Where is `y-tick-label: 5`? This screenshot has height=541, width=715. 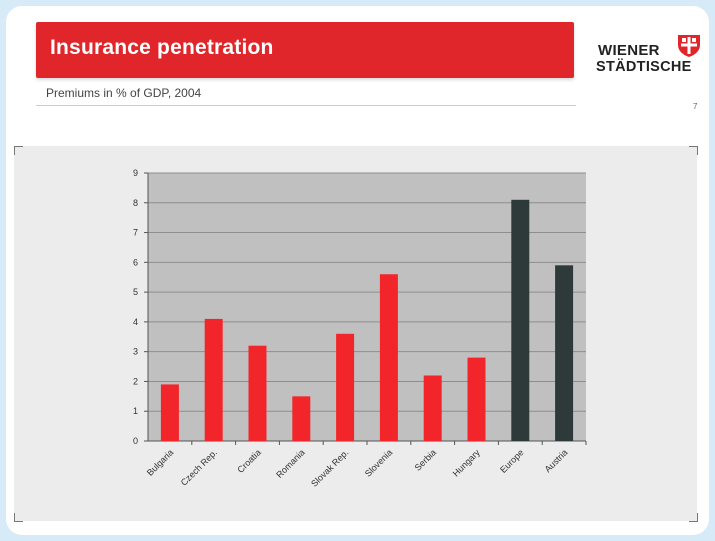 y-tick-label: 5 is located at coordinates (135, 292).